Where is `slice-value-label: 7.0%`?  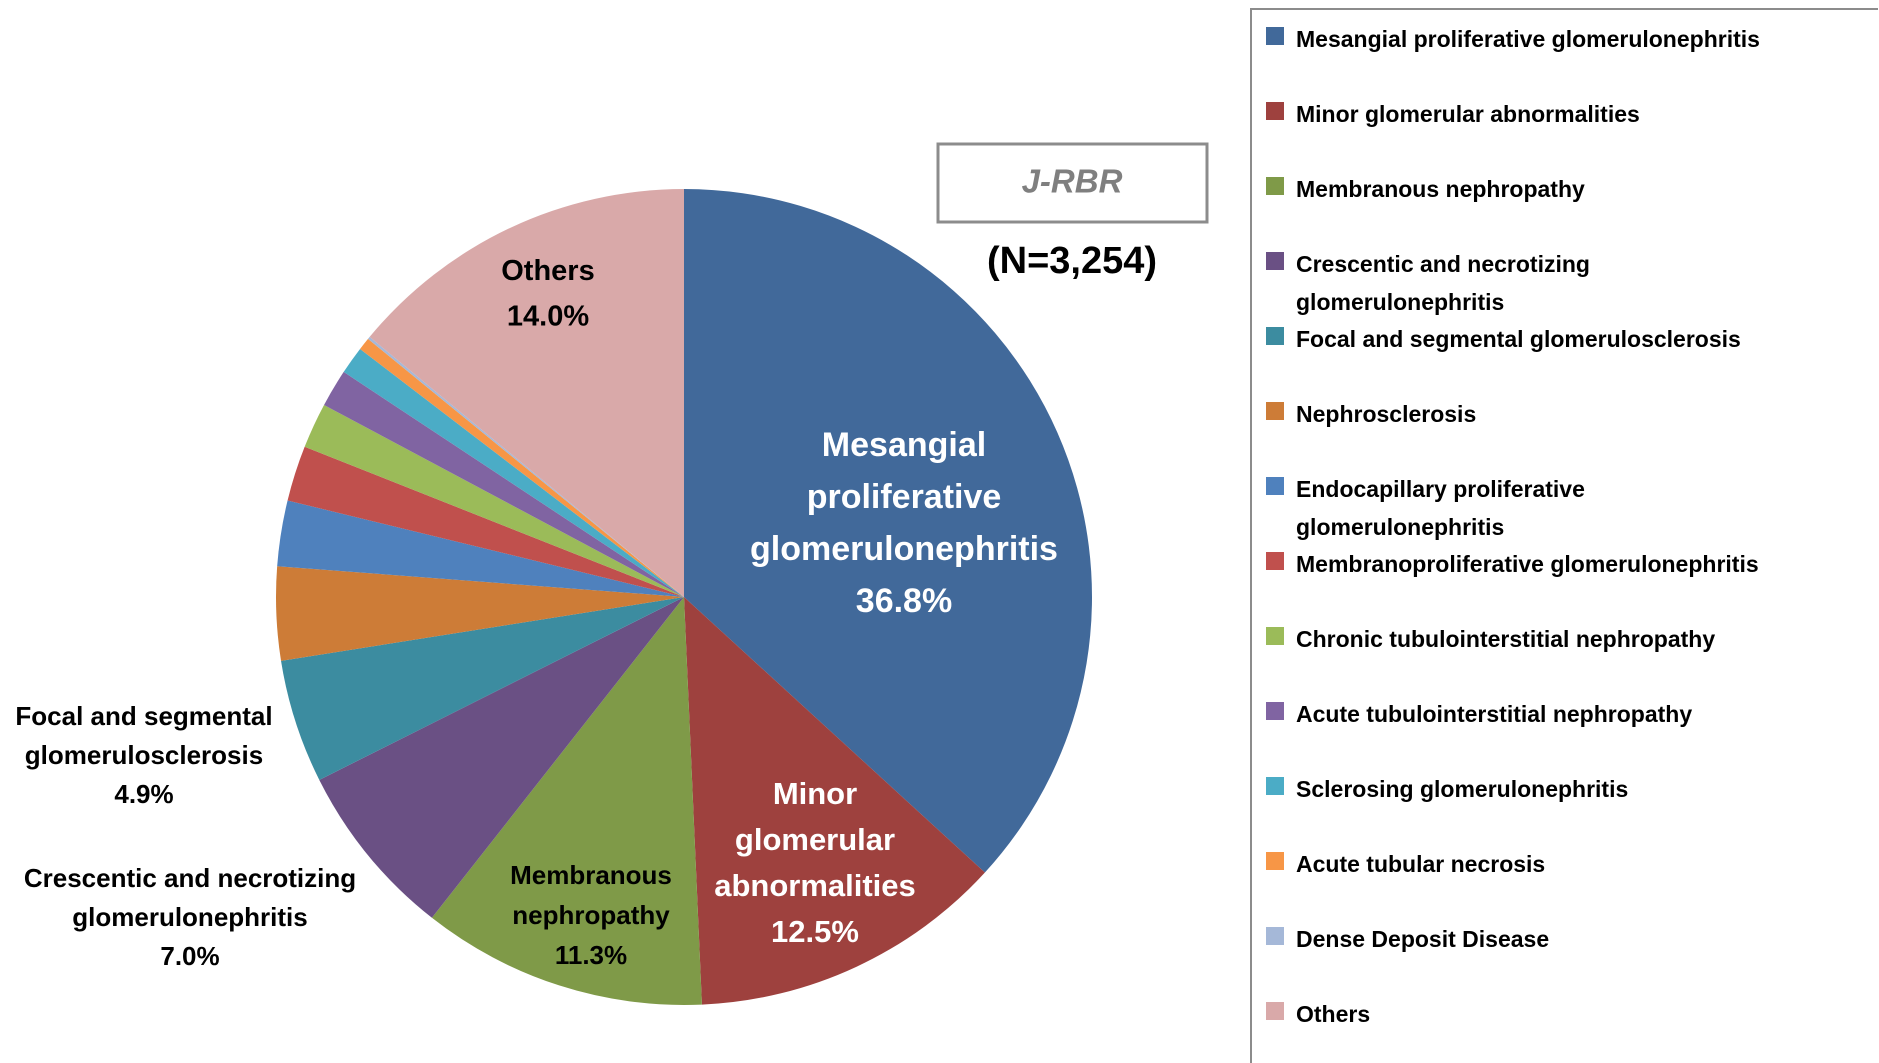
slice-value-label: 7.0% is located at coordinates (189, 956).